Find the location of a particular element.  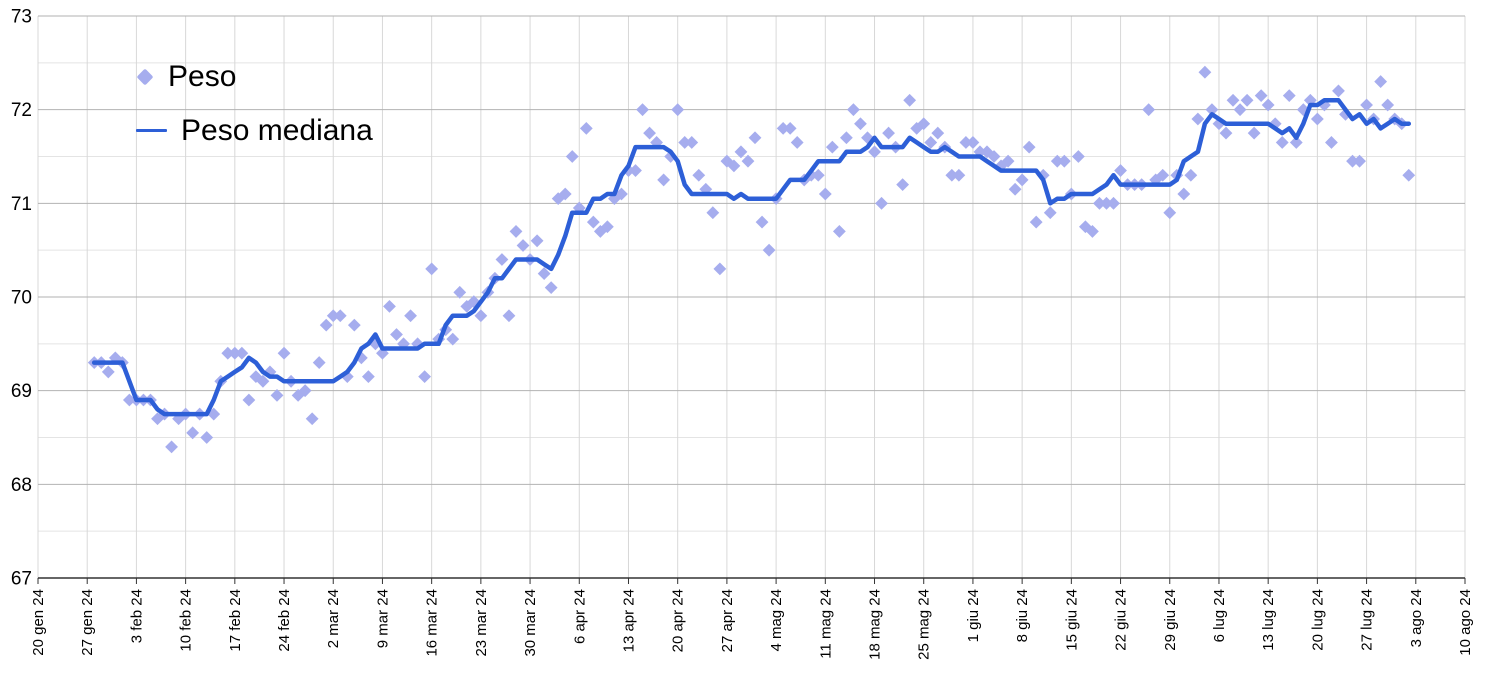

y-axis-label: 69 is located at coordinates (21, 391).